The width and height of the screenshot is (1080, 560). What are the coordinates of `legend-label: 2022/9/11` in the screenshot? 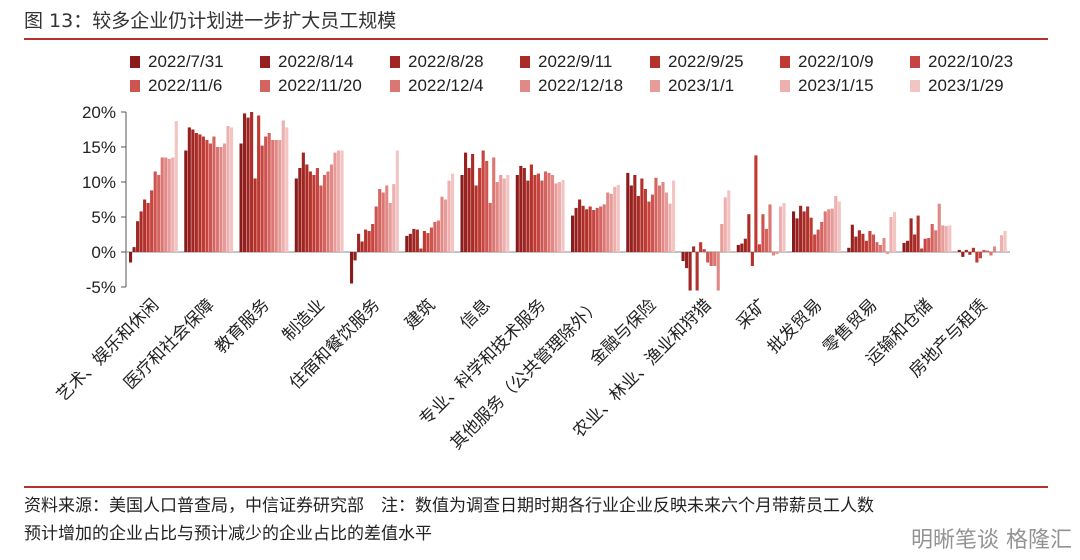 It's located at (575, 61).